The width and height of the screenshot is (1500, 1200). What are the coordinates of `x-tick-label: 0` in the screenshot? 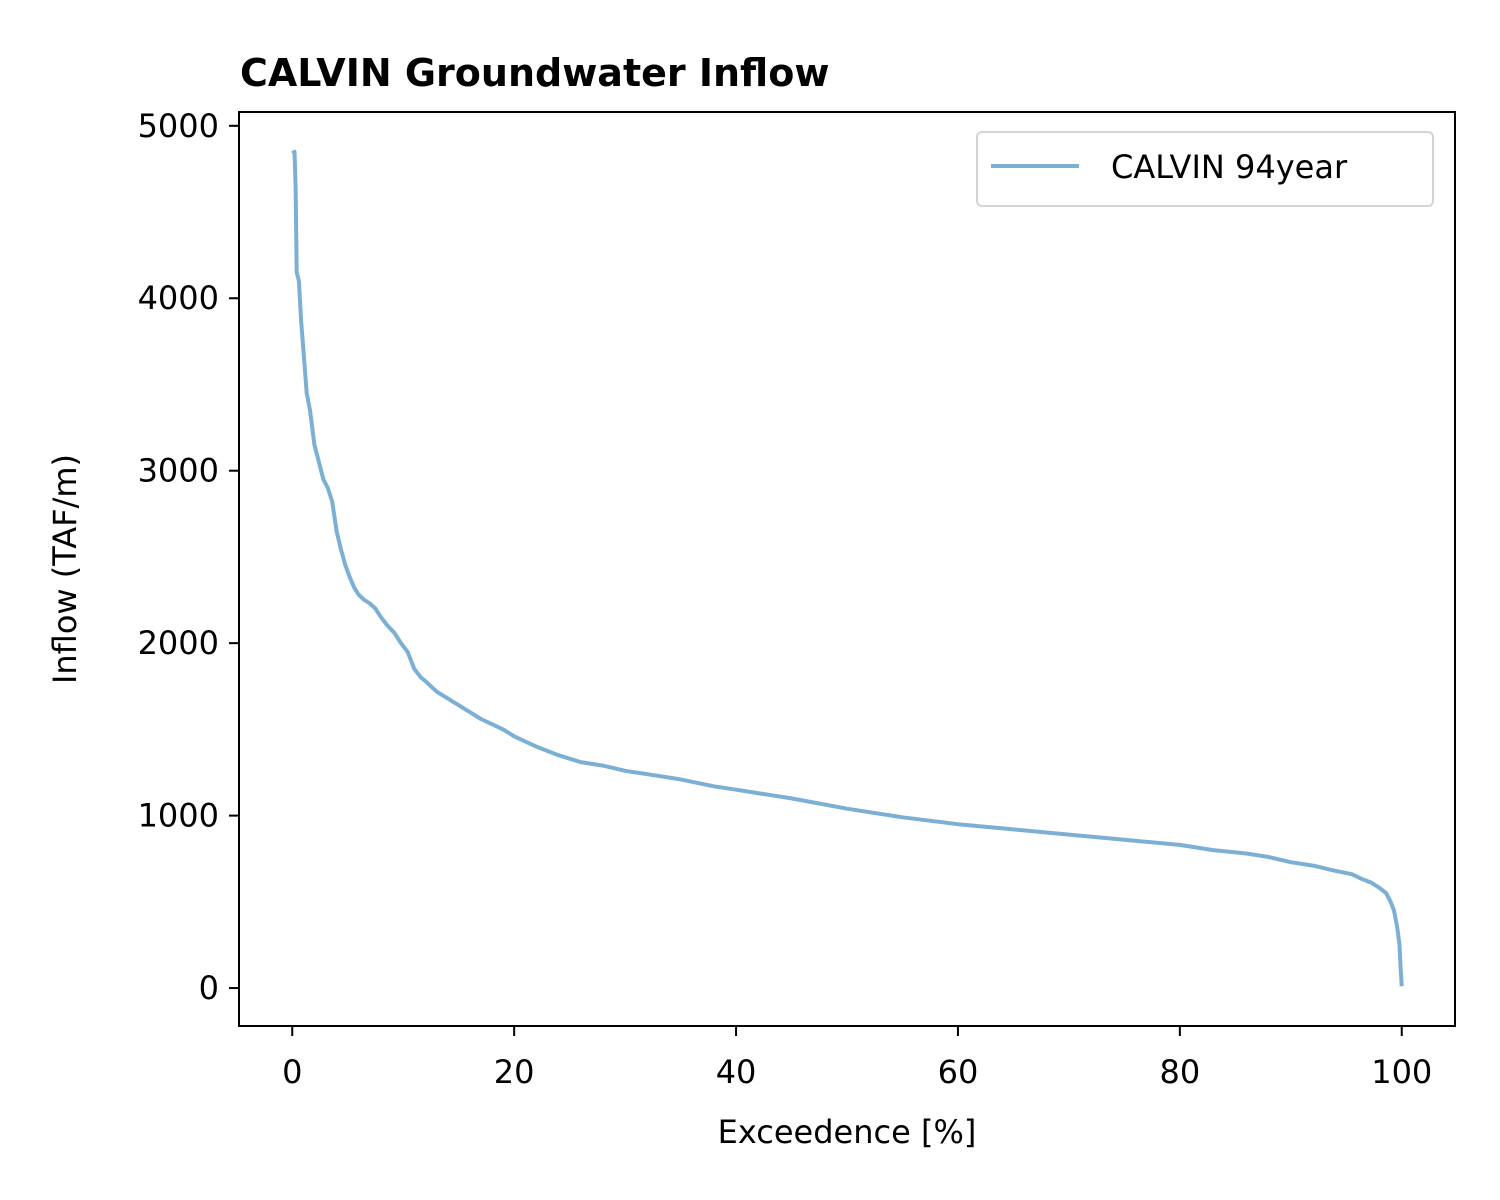 It's located at (292, 1072).